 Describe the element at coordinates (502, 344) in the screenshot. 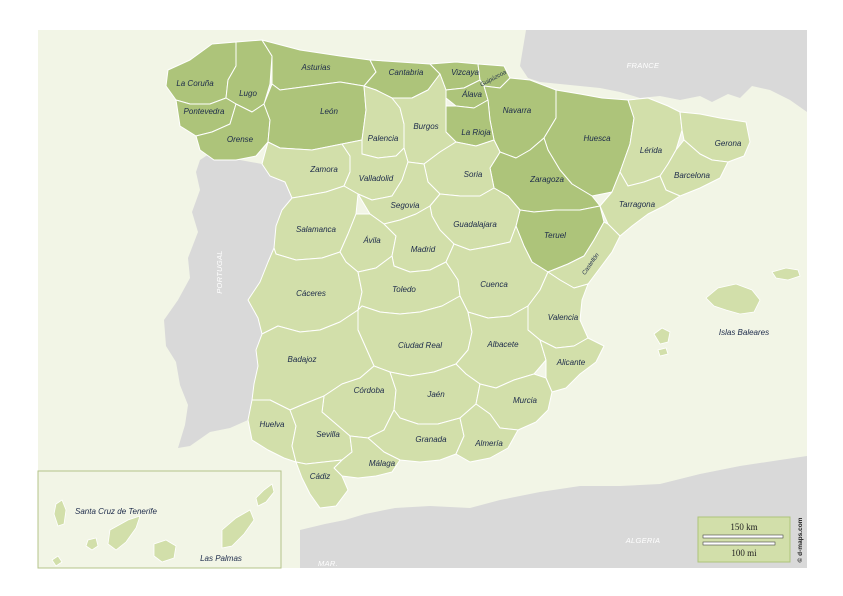

I see `label-albacete: Albacete` at that location.